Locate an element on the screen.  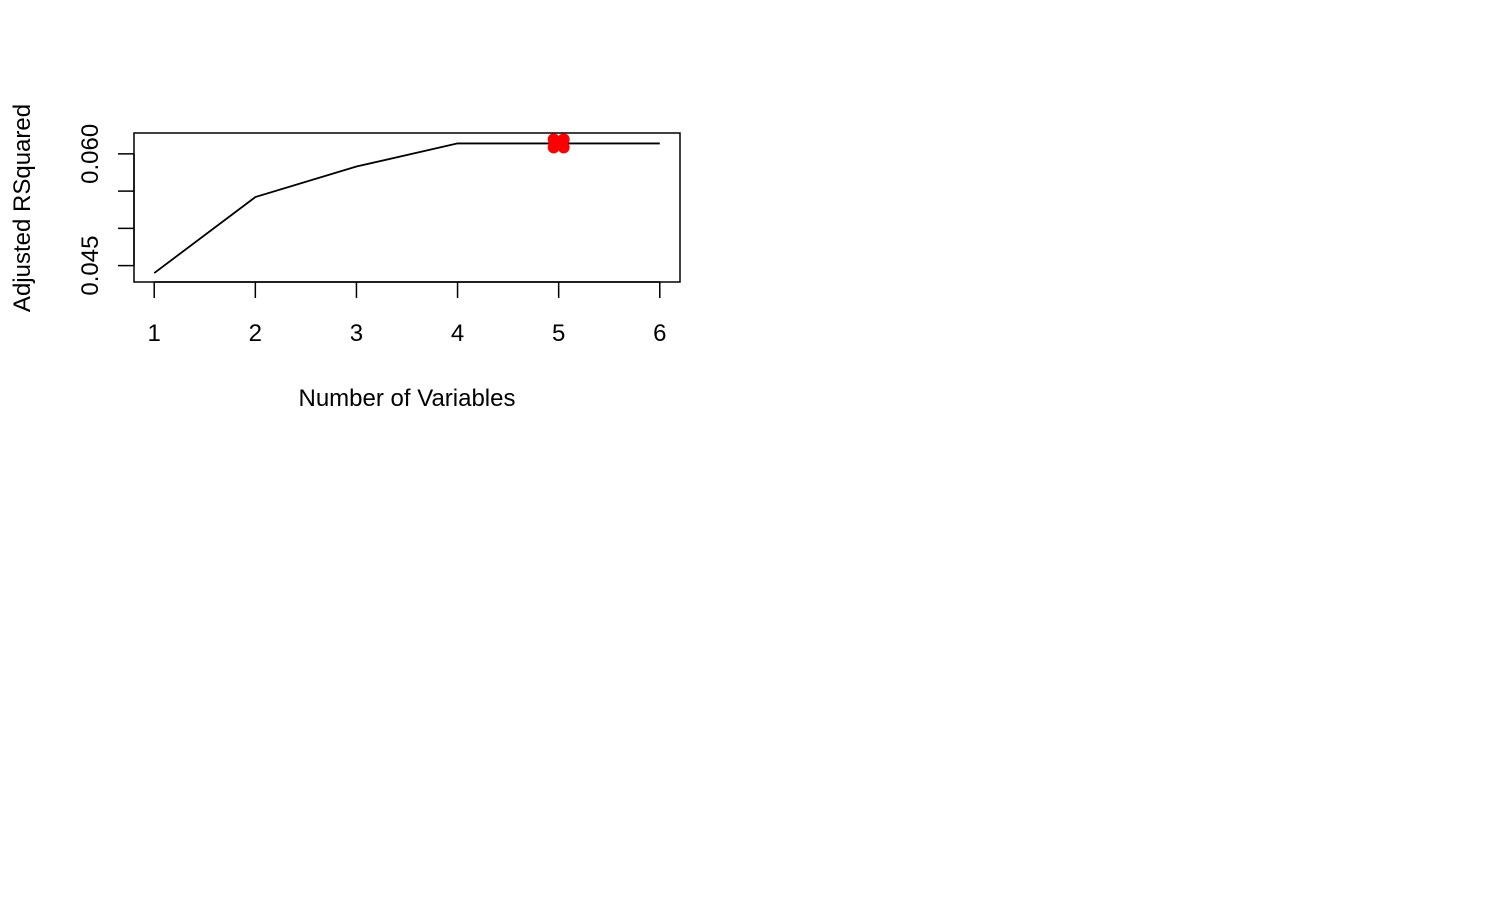
y-tick-label: 0.045 is located at coordinates (90, 266).